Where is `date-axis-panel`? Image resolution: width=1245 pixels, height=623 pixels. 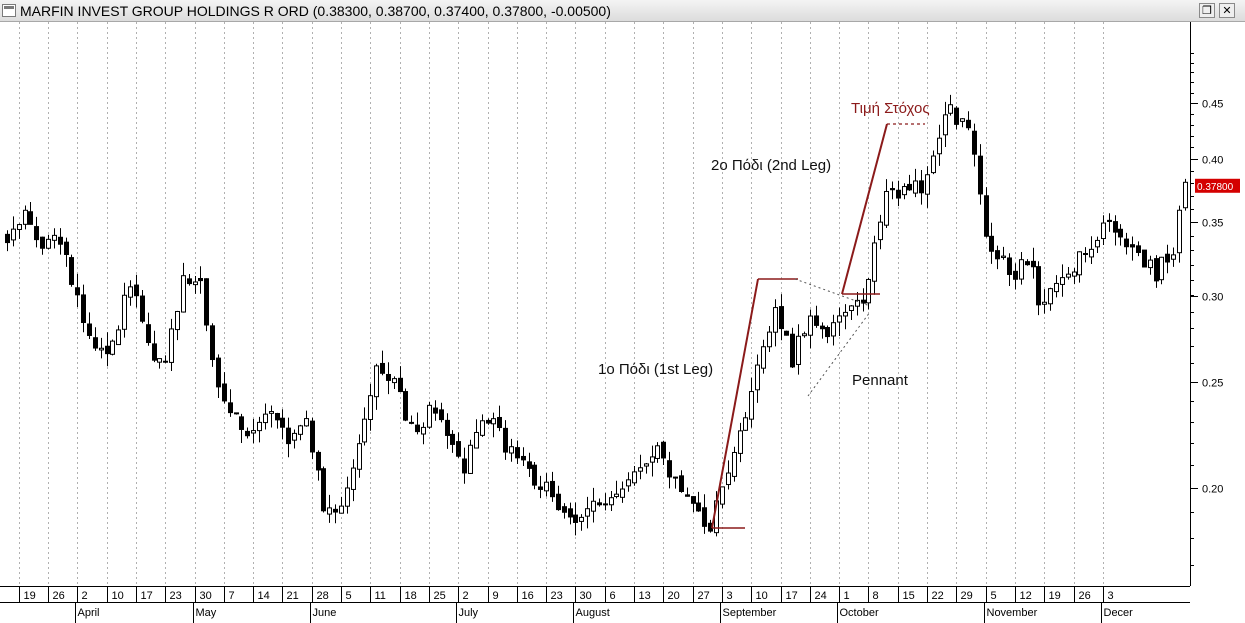 date-axis-panel is located at coordinates (595, 604).